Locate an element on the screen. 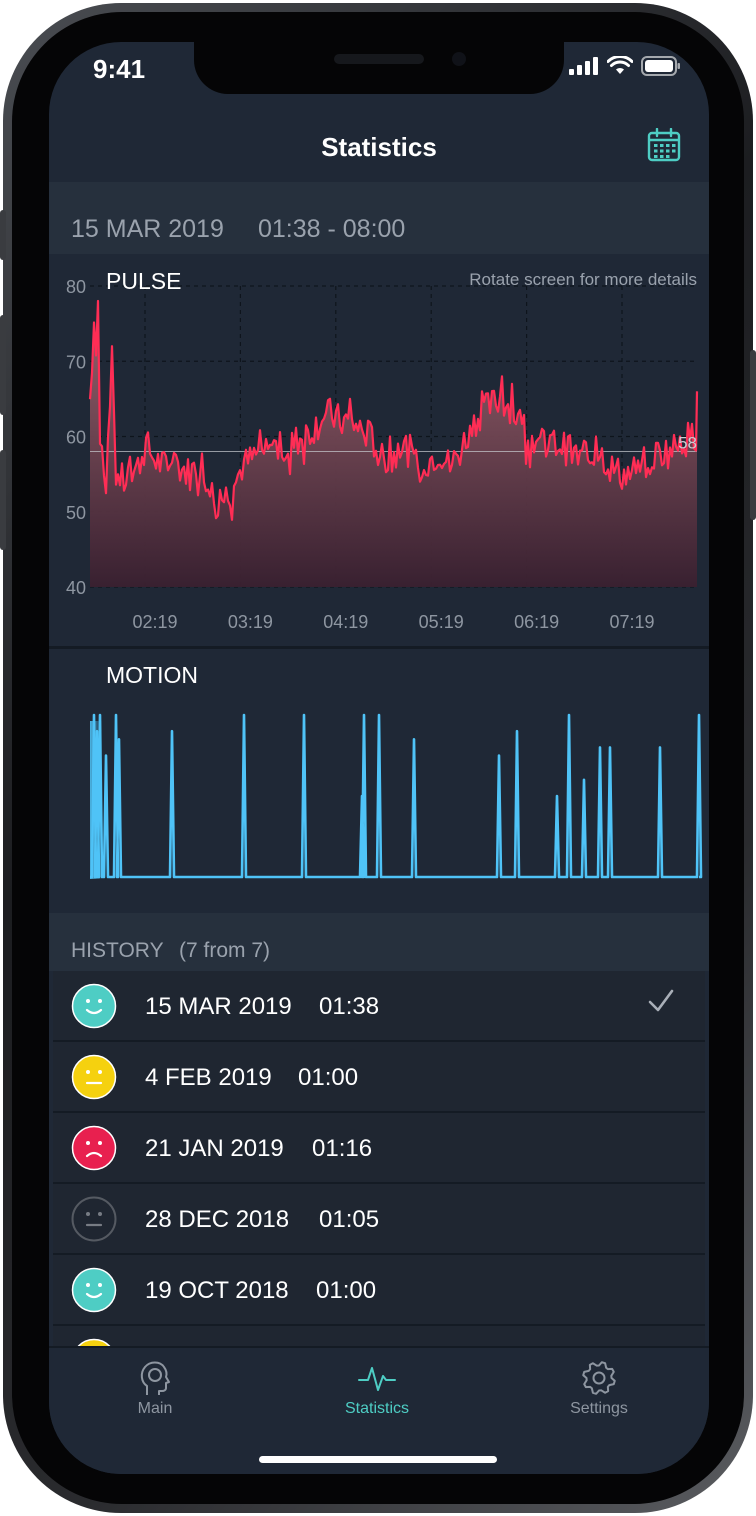 The height and width of the screenshot is (1516, 756). pulse-x-tick: 04:19 is located at coordinates (345, 622).